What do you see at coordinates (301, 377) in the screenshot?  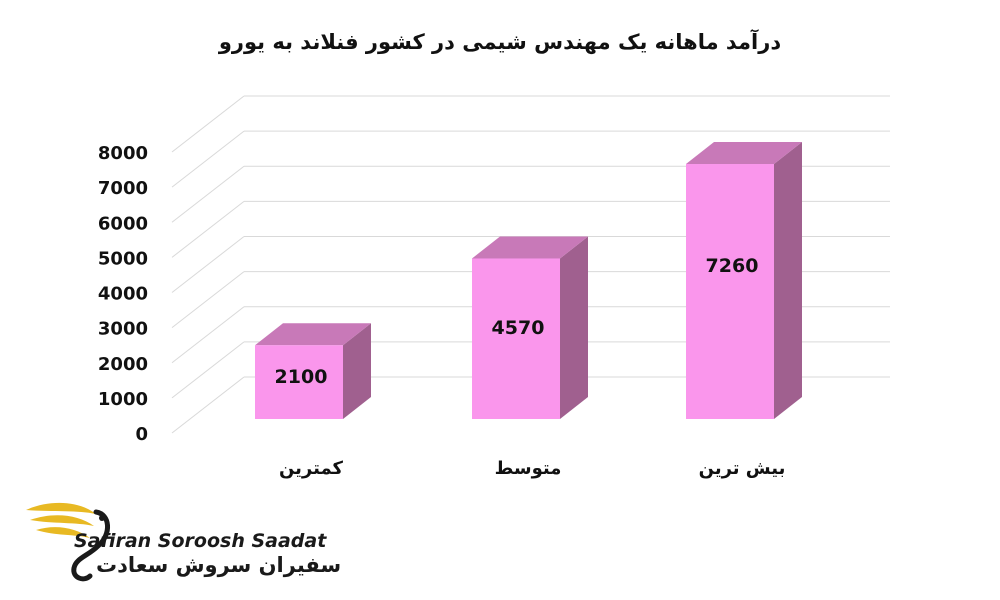 I see `data-label: 2100` at bounding box center [301, 377].